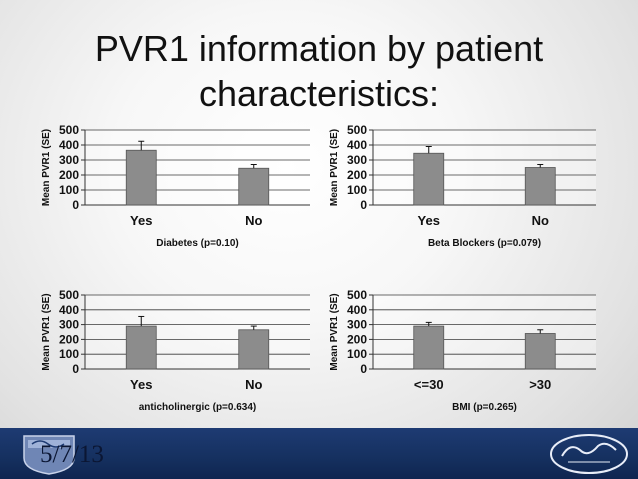  I want to click on chart1-xlabel: Diabetes (p=0.10), so click(197, 243).